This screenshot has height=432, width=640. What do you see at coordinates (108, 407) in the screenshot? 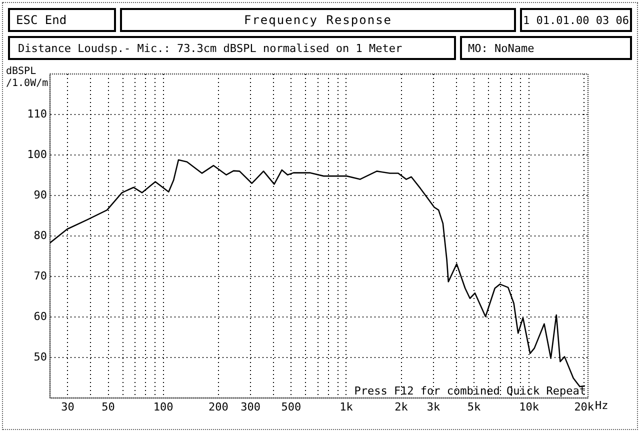
I see `x-tick-label: 50` at bounding box center [108, 407].